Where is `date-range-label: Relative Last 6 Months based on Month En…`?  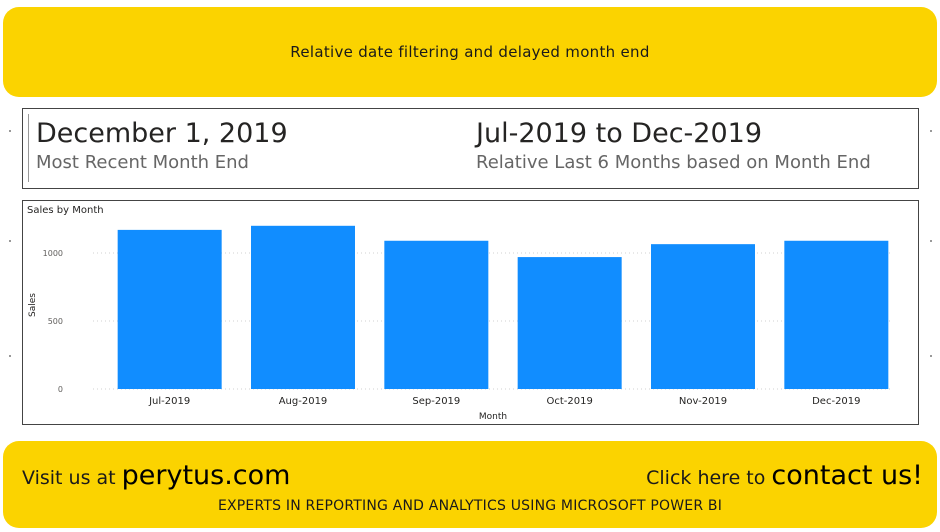
date-range-label: Relative Last 6 Months based on Month En… is located at coordinates (673, 162).